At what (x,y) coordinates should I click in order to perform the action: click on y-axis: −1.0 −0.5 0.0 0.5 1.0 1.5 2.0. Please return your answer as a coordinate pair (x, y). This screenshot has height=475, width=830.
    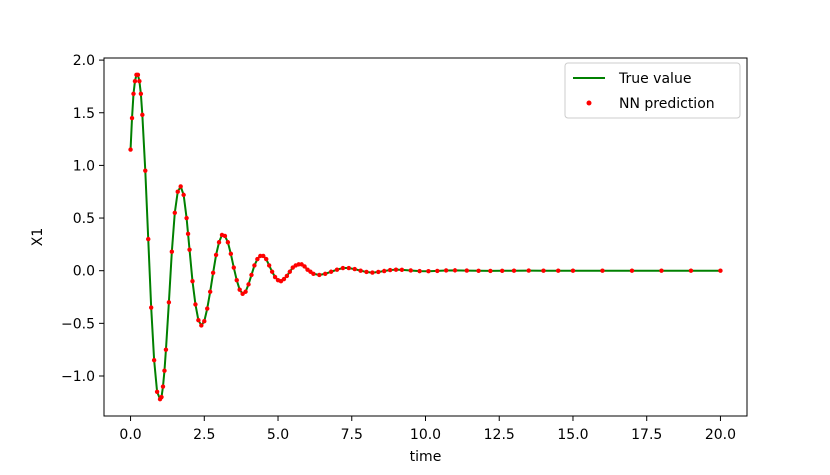
    Looking at the image, I should click on (82, 219).